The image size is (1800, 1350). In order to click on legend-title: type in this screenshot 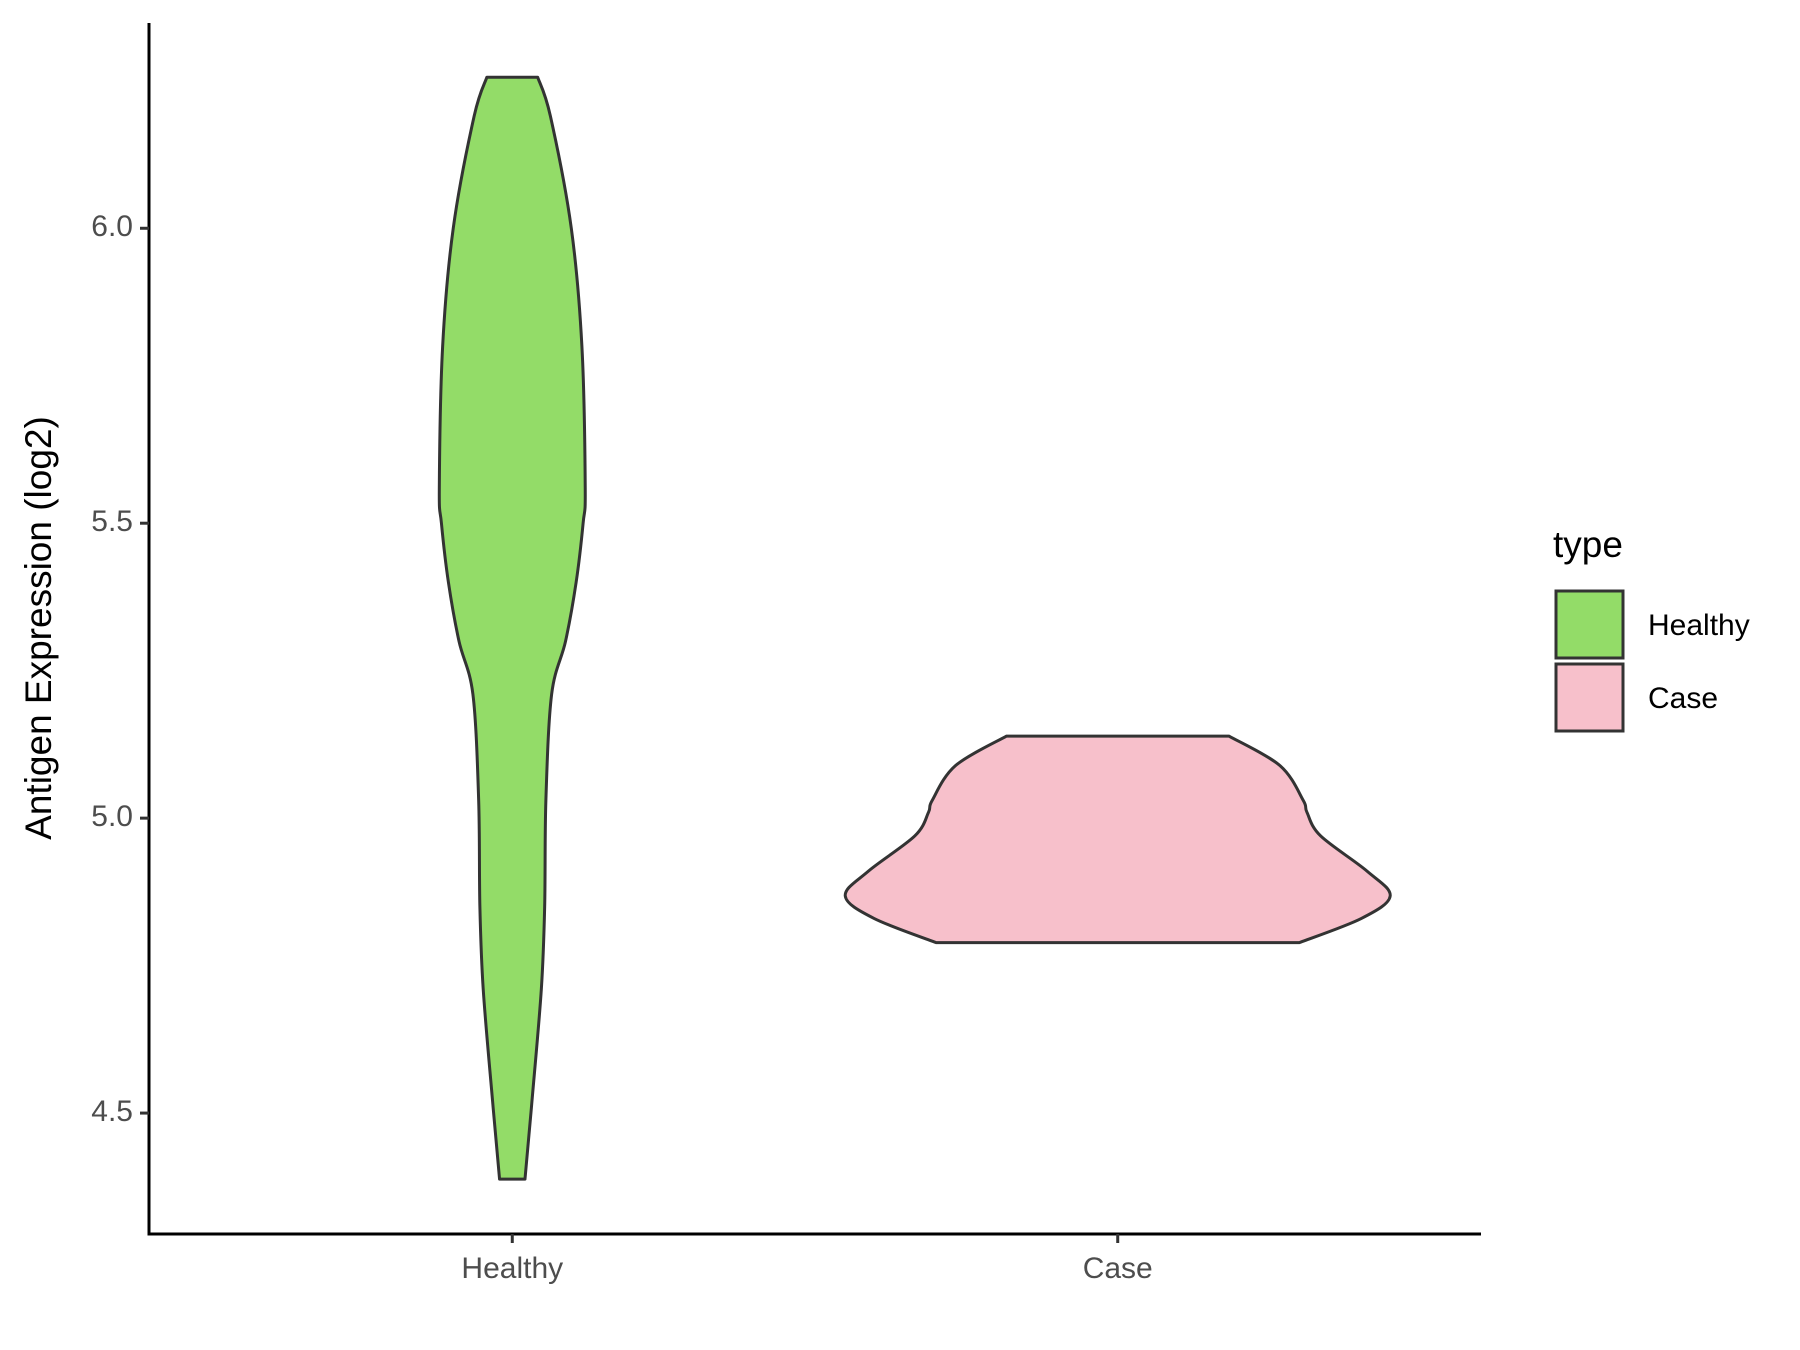, I will do `click(1588, 544)`.